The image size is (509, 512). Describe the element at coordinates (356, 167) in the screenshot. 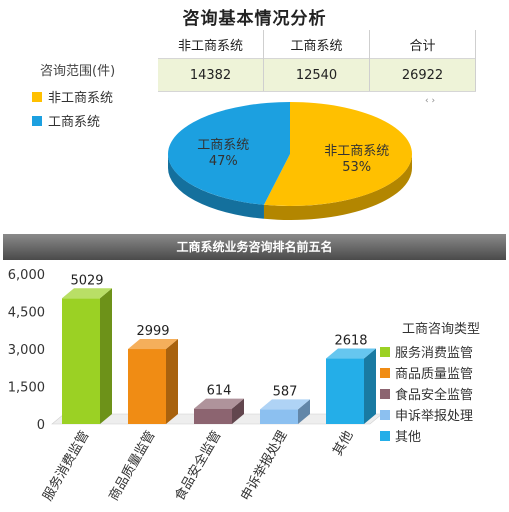

I see `pie-slice-percent: 53%` at that location.